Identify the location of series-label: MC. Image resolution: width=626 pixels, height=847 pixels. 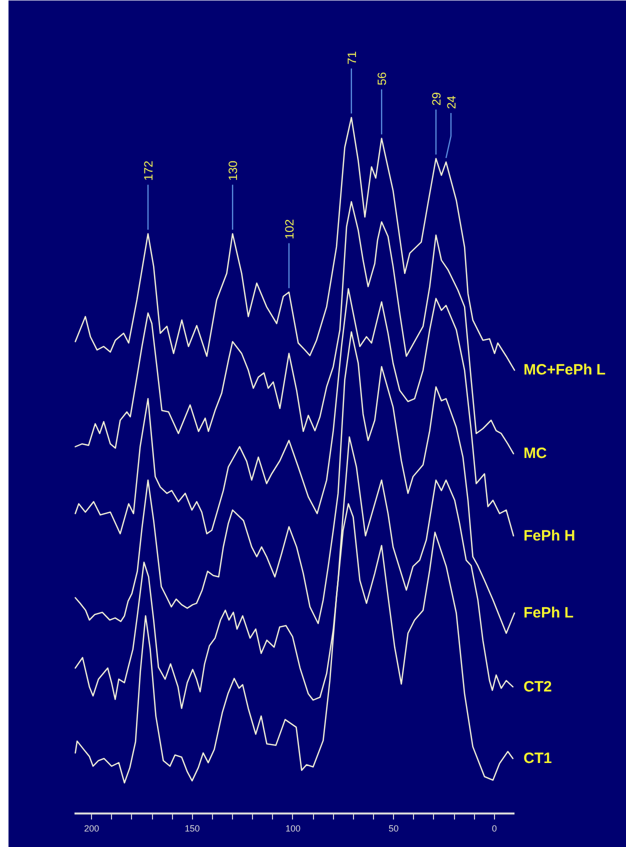
(535, 453).